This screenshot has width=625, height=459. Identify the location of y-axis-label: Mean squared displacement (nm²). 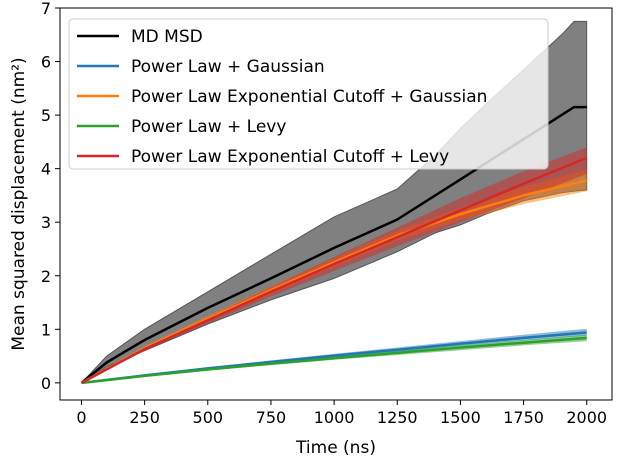
(19, 203).